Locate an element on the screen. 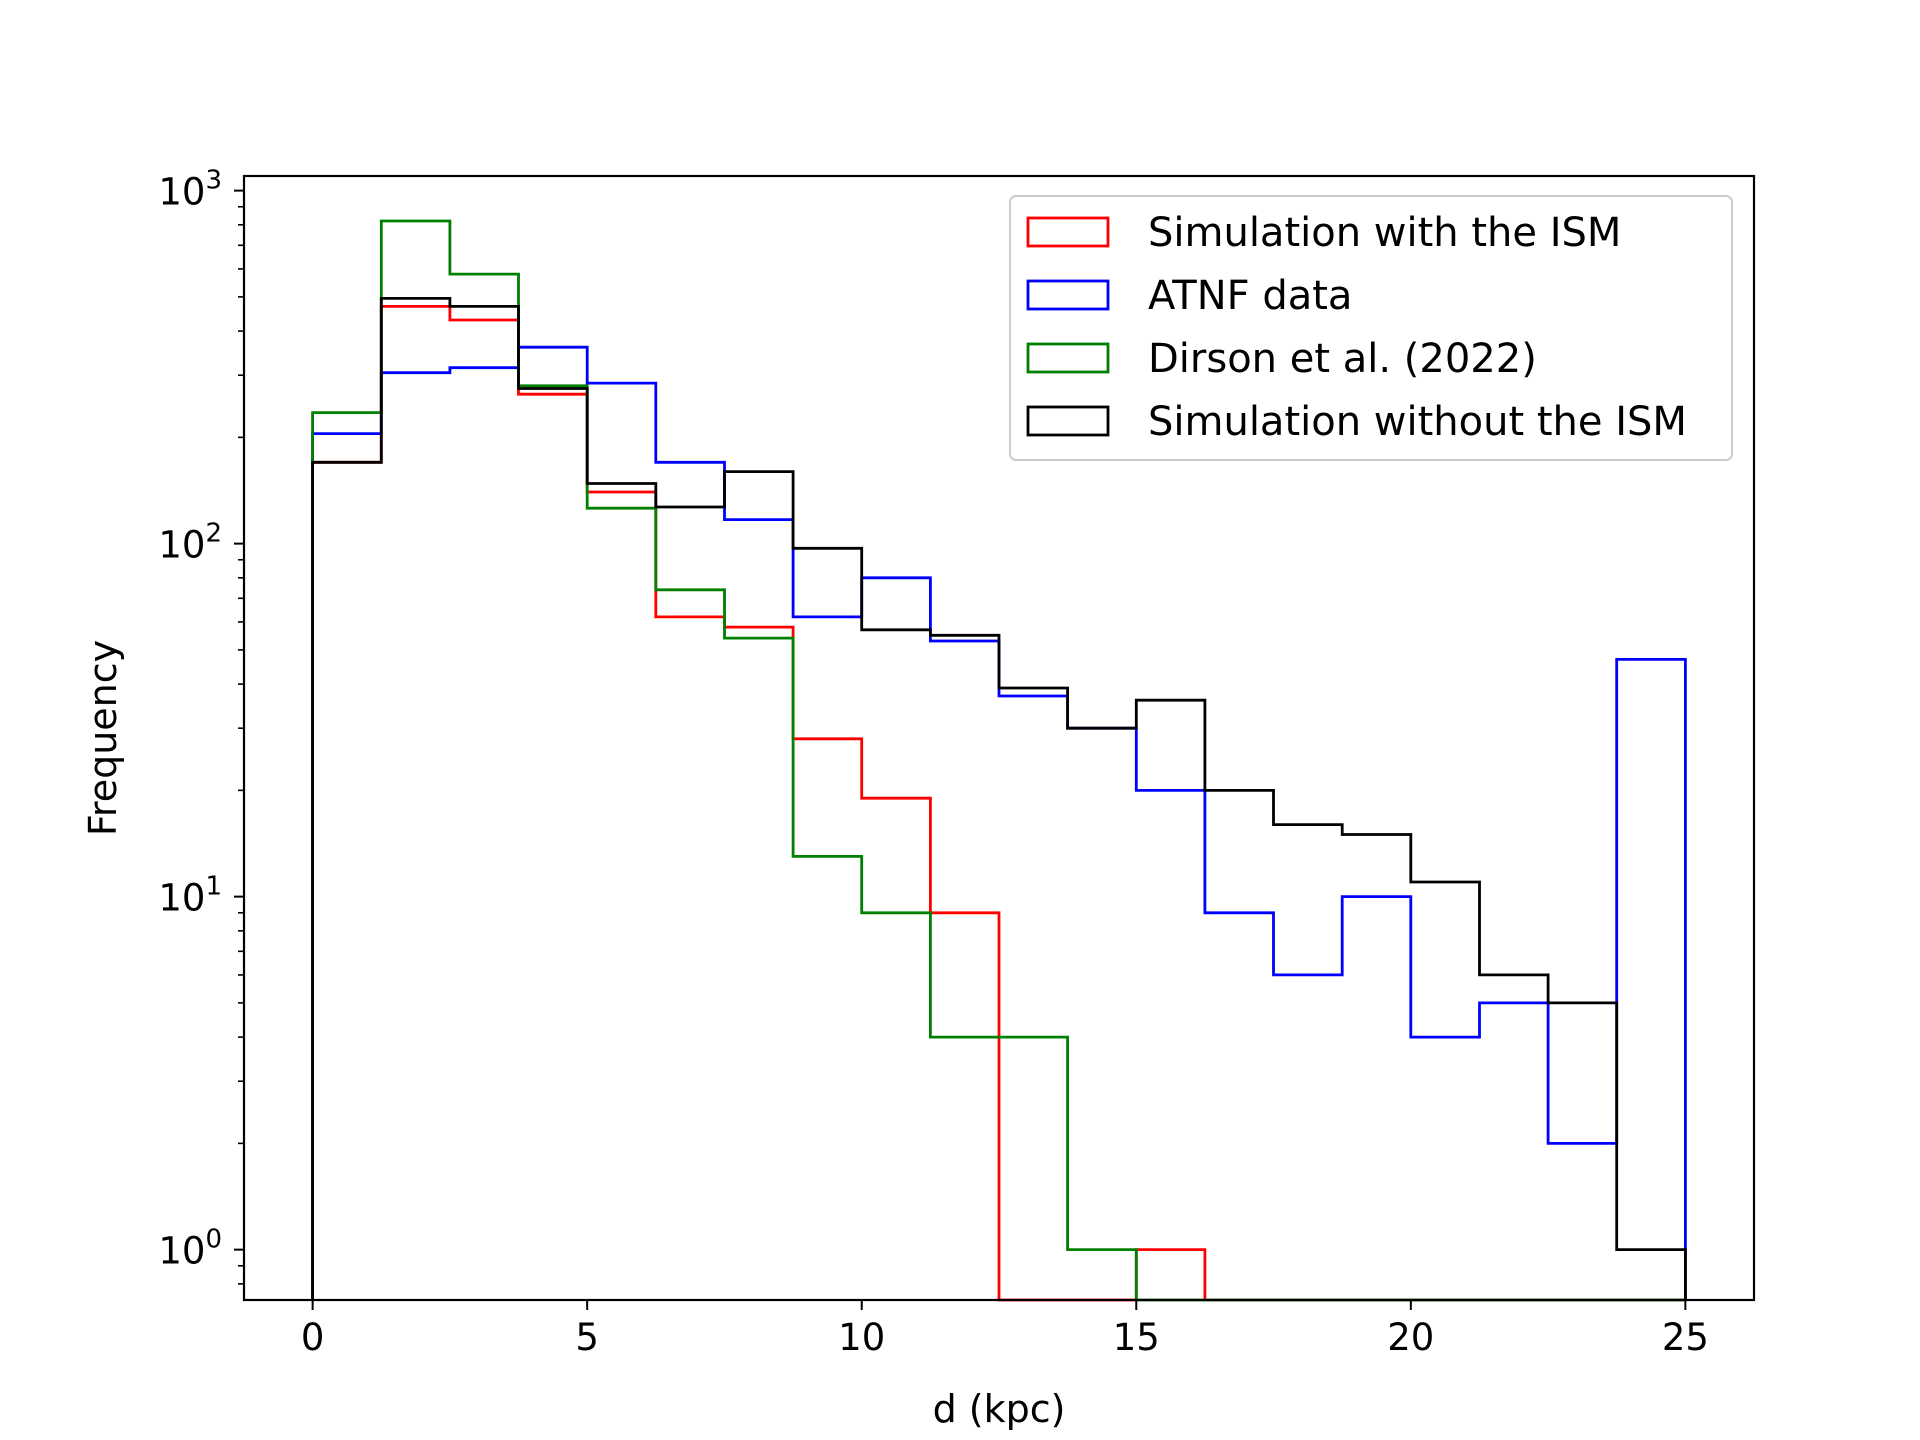 Image resolution: width=1920 pixels, height=1440 pixels. x-tick-label: 5 is located at coordinates (587, 1337).